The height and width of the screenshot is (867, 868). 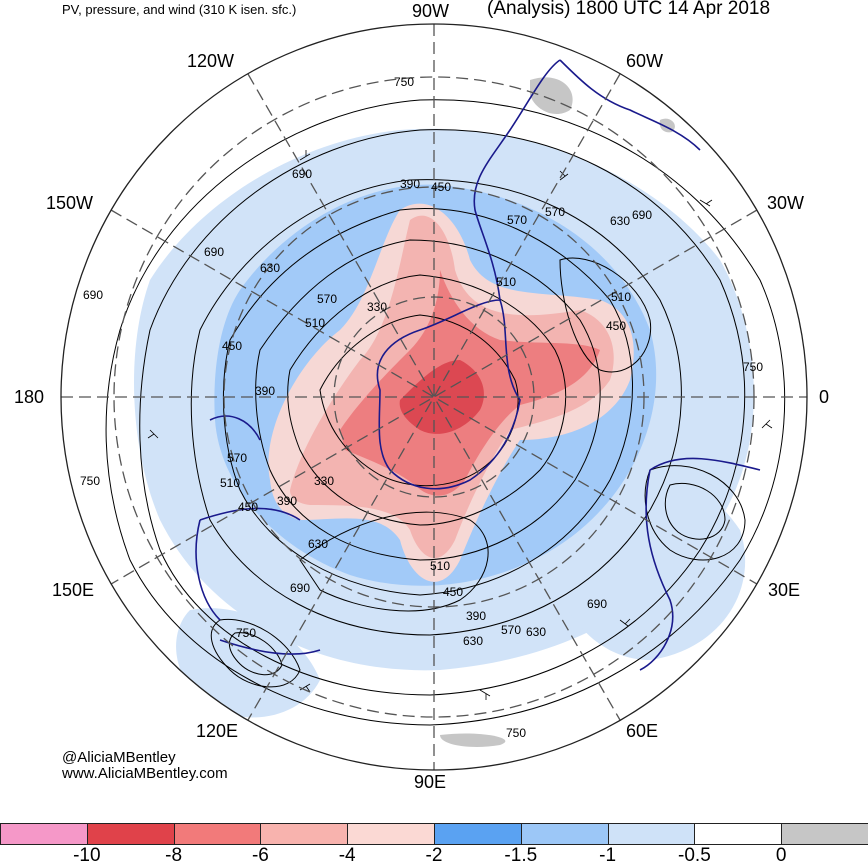 I want to click on colorbar-tick-label: -2, so click(x=434, y=855).